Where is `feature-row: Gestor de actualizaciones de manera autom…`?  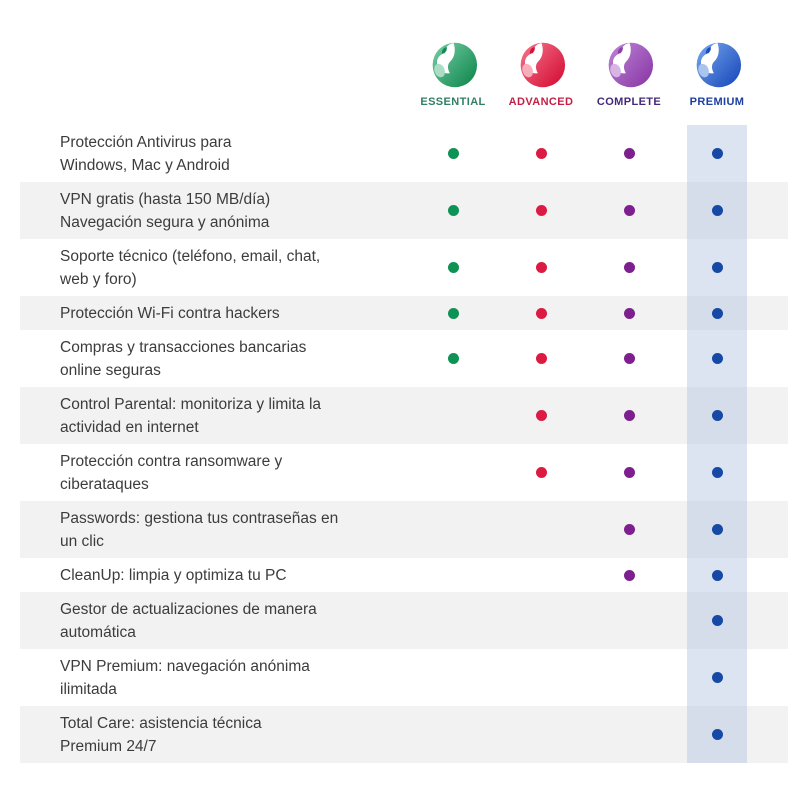 feature-row: Gestor de actualizaciones de manera autom… is located at coordinates (404, 620).